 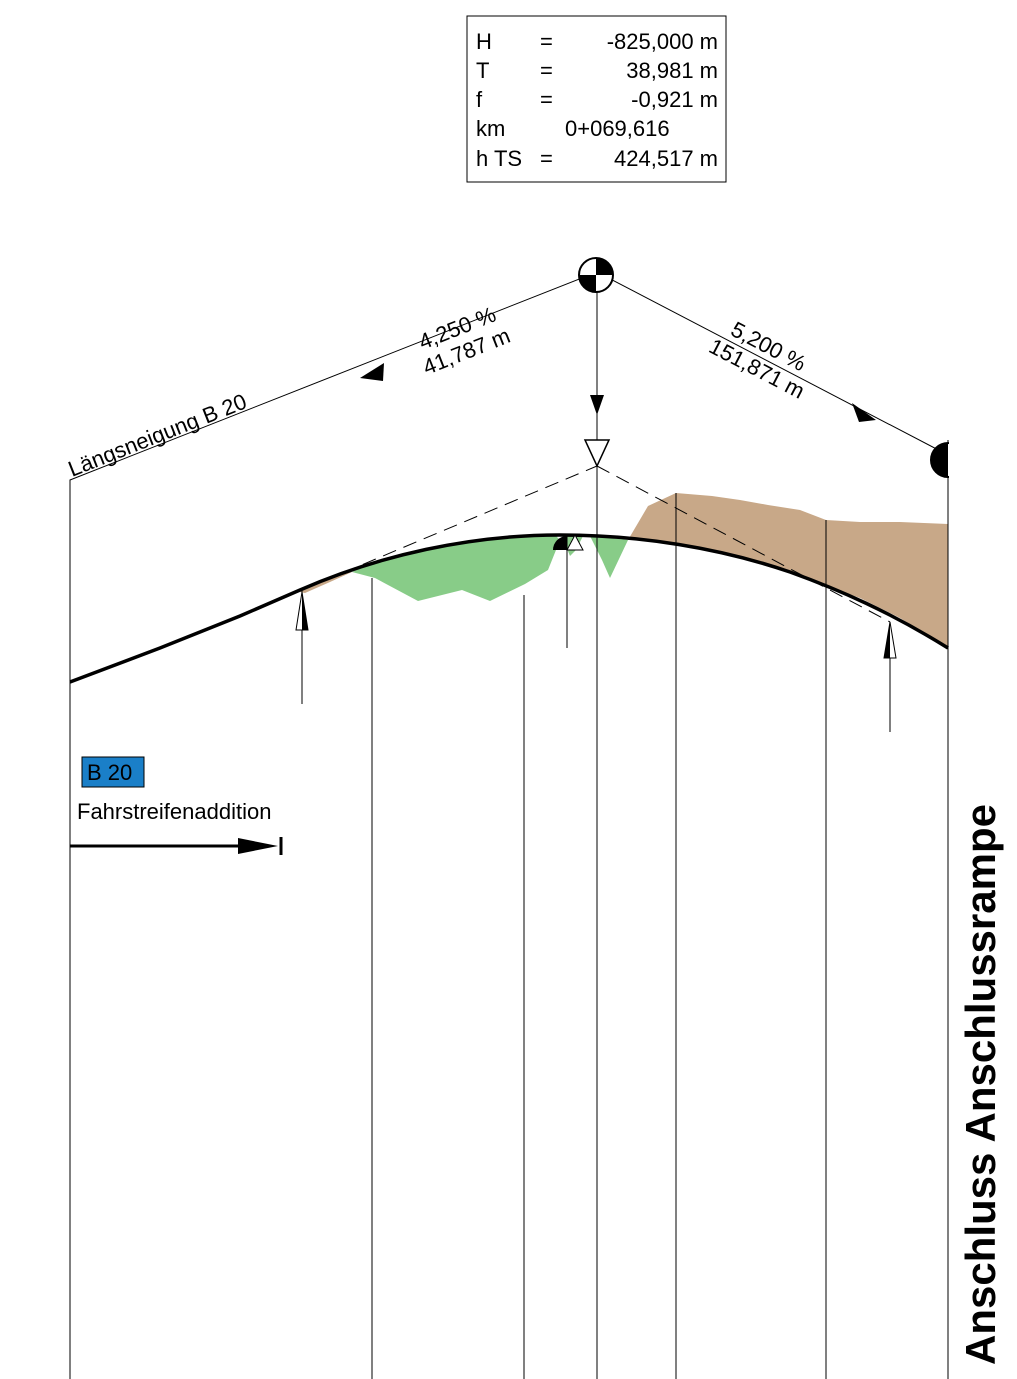 I want to click on info-sep-t: =, so click(x=546, y=70).